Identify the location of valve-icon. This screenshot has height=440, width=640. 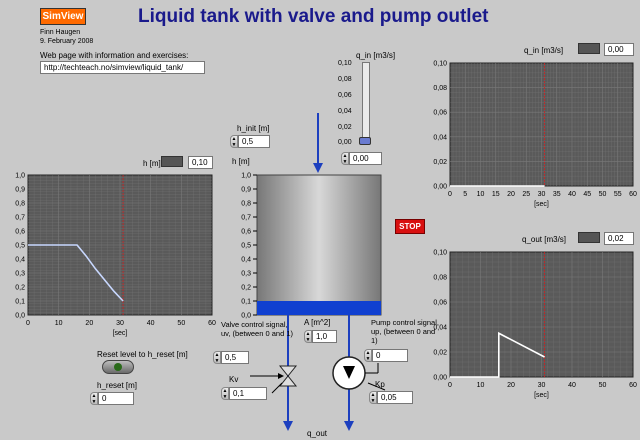
(288, 371).